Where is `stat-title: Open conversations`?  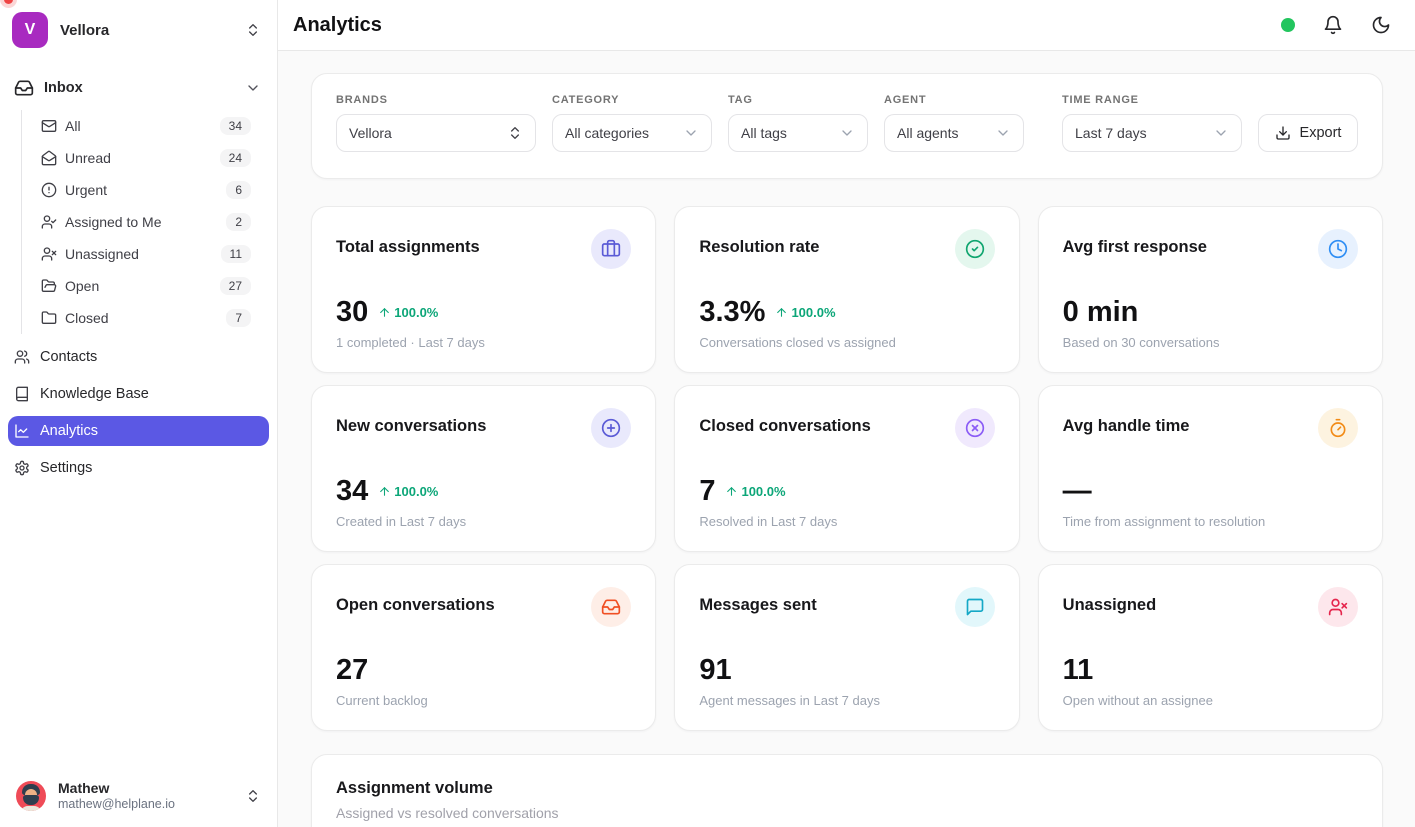 stat-title: Open conversations is located at coordinates (415, 605).